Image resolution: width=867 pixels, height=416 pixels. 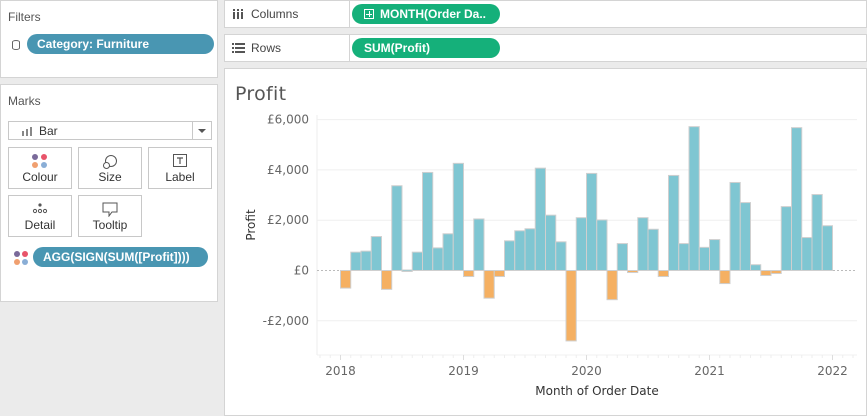 What do you see at coordinates (261, 94) in the screenshot?
I see `chart-title: Profit` at bounding box center [261, 94].